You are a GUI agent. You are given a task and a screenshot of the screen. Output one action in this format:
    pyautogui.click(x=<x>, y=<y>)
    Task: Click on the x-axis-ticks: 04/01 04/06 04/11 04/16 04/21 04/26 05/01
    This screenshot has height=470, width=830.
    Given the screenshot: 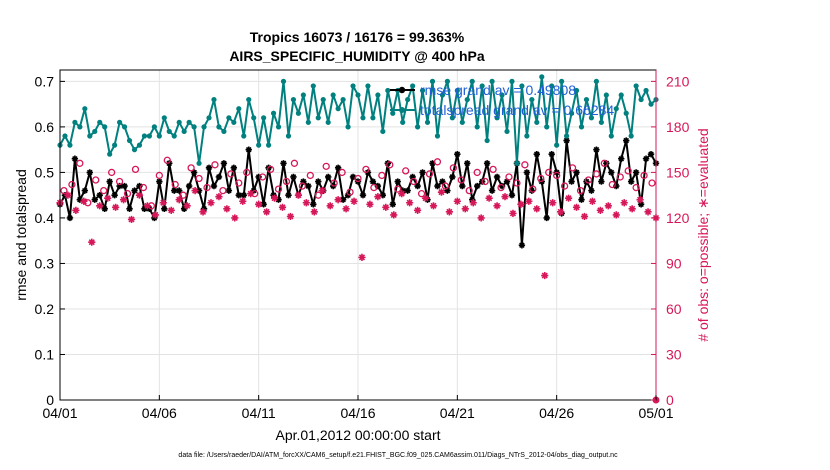 What is the action you would take?
    pyautogui.click(x=358, y=408)
    